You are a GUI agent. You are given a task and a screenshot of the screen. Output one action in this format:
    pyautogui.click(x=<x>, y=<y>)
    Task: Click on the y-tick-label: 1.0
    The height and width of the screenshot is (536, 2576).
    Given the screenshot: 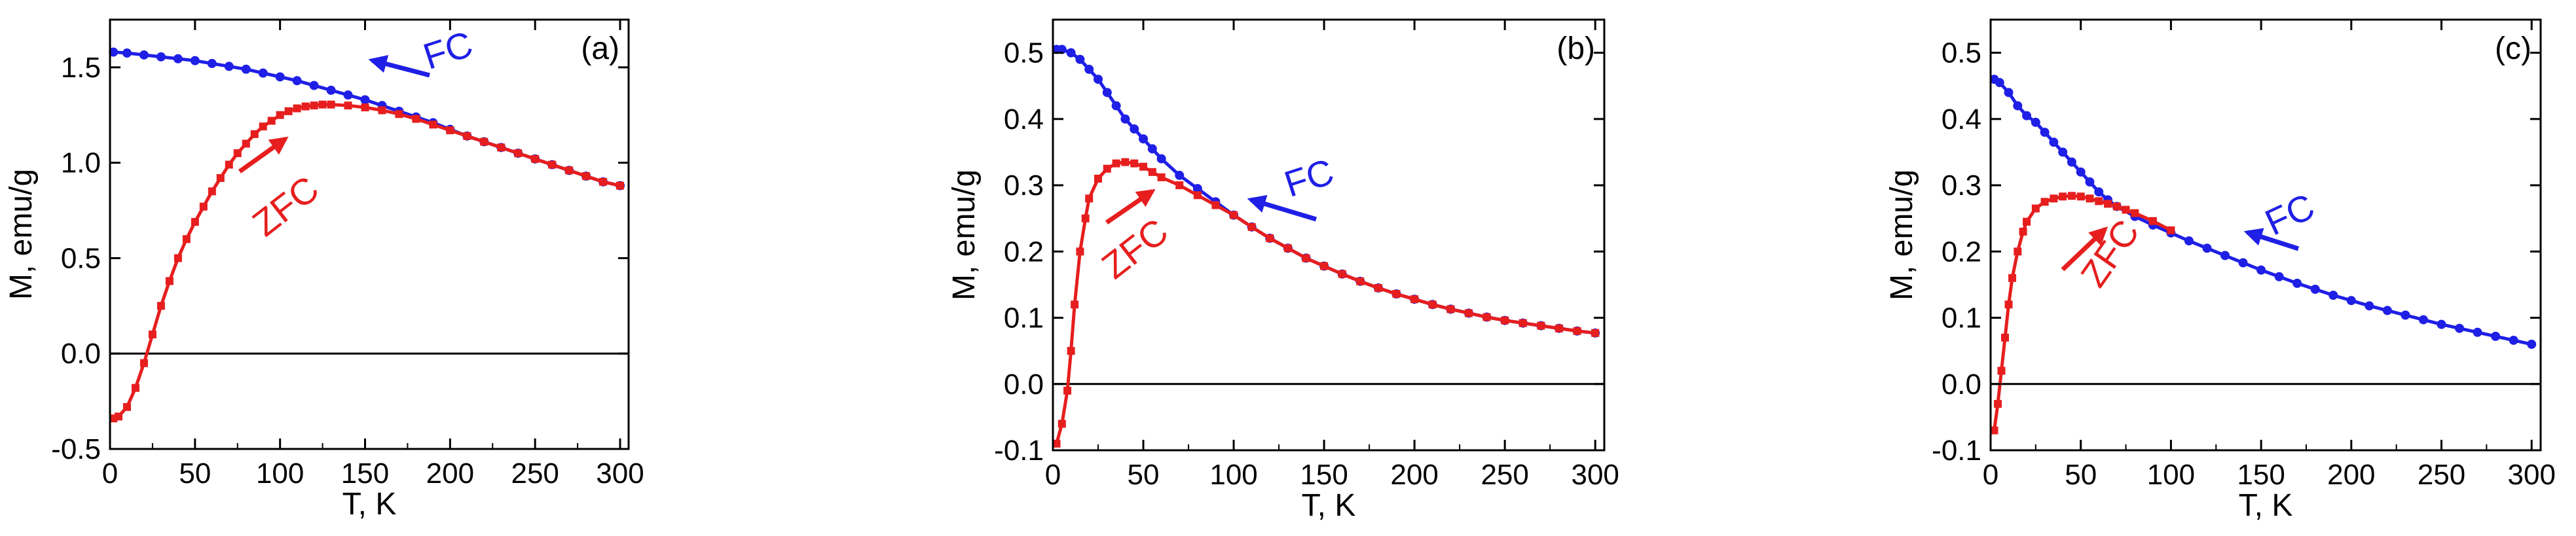 What is the action you would take?
    pyautogui.click(x=81, y=163)
    